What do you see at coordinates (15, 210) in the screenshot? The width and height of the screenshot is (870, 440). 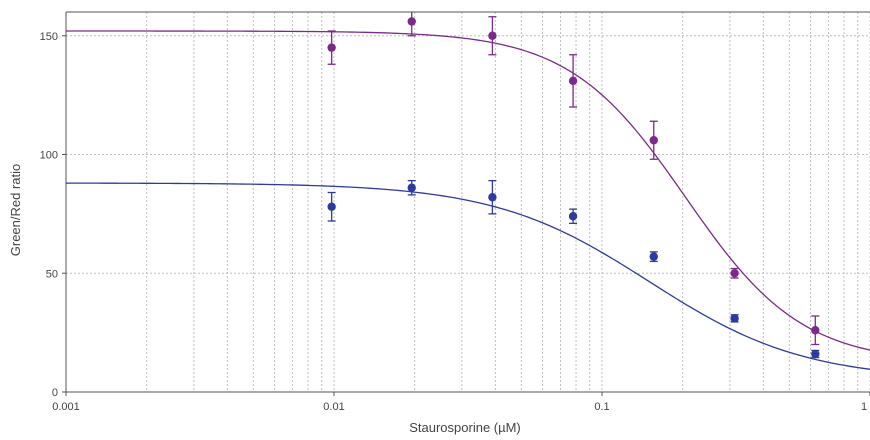 I see `y-axis-label: Green/Red ratio` at bounding box center [15, 210].